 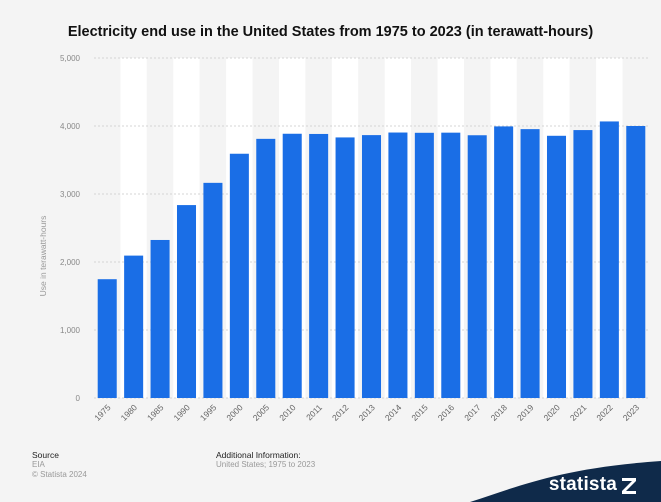 What do you see at coordinates (134, 326) in the screenshot?
I see `bar-1980` at bounding box center [134, 326].